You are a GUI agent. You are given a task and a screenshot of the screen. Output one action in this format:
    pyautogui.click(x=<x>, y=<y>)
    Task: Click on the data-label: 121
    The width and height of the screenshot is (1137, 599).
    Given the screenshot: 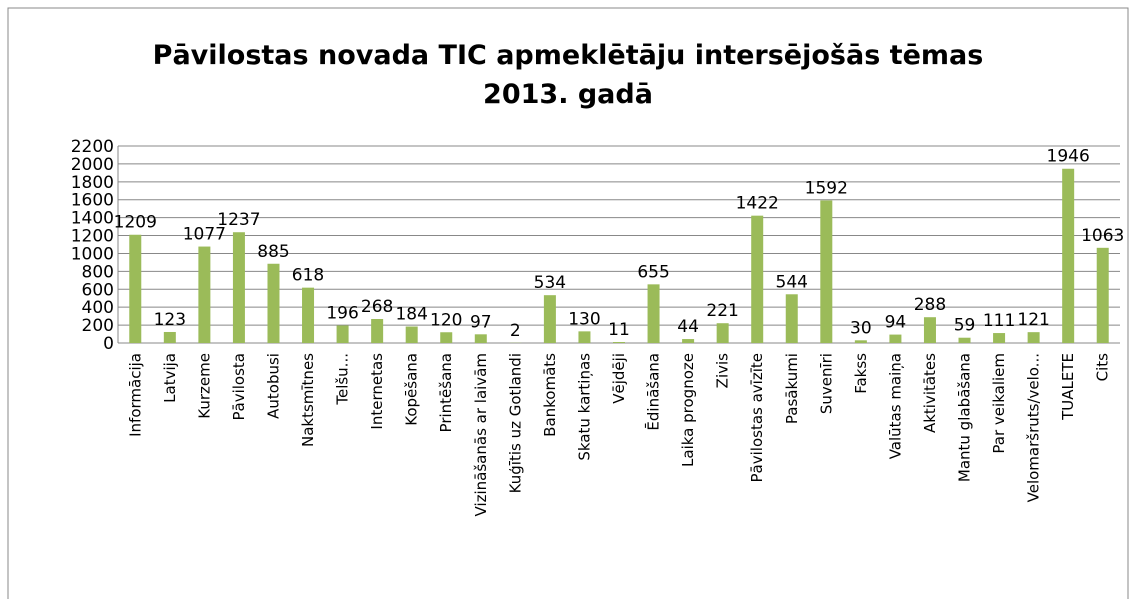 What is the action you would take?
    pyautogui.click(x=1033, y=320)
    